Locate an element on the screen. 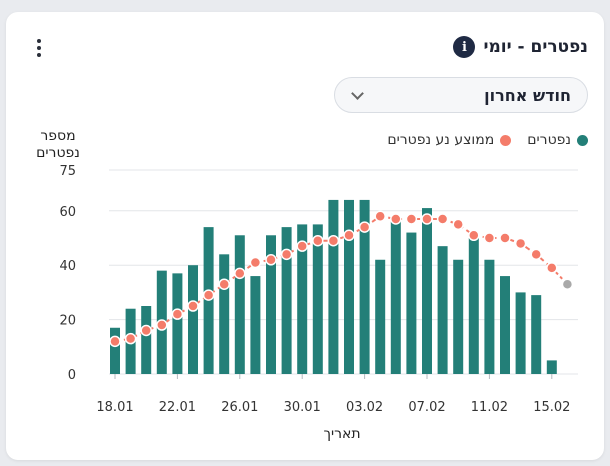 Image resolution: width=610 pixels, height=466 pixels. card-header: נפטרים - יומי i is located at coordinates (520, 47).